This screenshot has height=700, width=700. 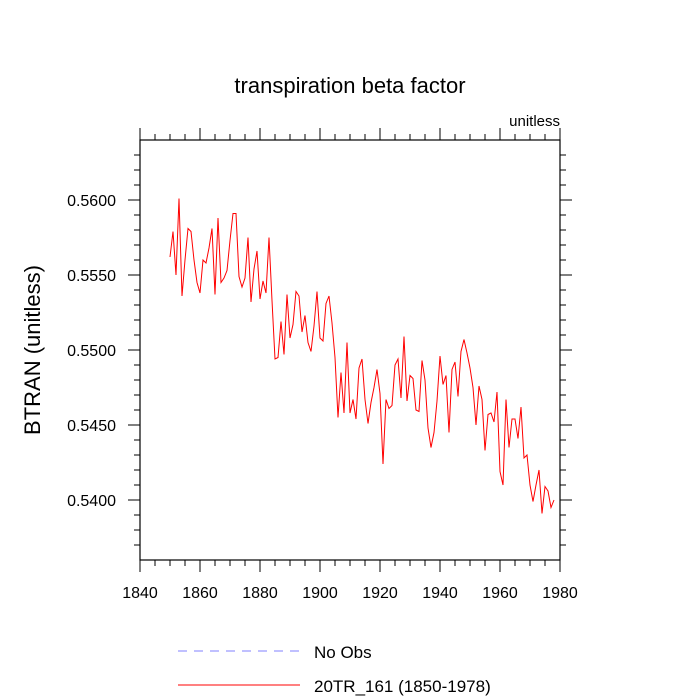 What do you see at coordinates (440, 593) in the screenshot?
I see `x-tick-label: 1940` at bounding box center [440, 593].